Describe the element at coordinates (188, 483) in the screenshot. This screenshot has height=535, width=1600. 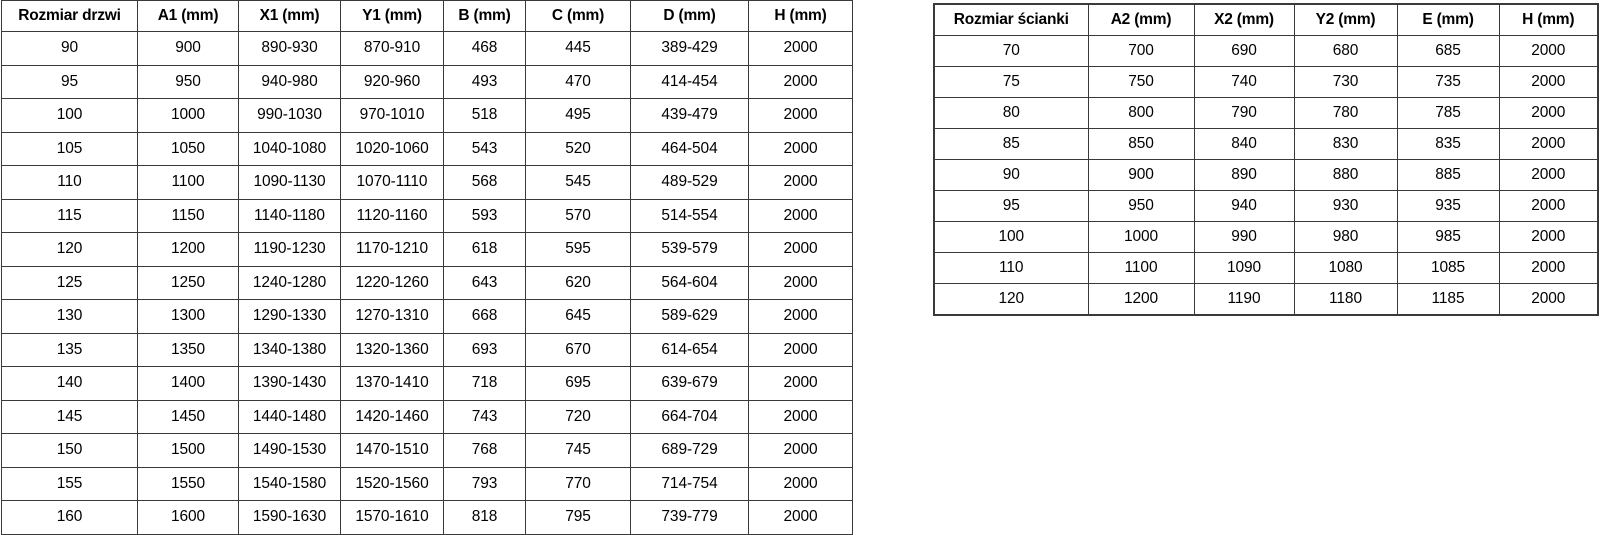
I see `door-size-cell: 1550` at that location.